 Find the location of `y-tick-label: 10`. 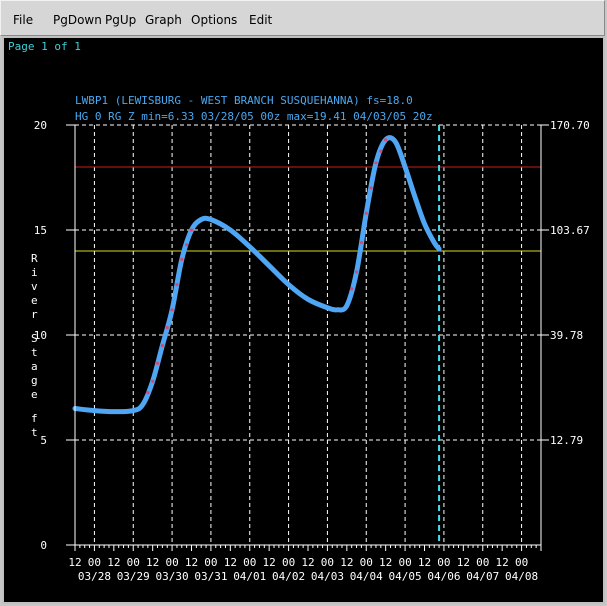

y-tick-label: 10 is located at coordinates (40, 335).